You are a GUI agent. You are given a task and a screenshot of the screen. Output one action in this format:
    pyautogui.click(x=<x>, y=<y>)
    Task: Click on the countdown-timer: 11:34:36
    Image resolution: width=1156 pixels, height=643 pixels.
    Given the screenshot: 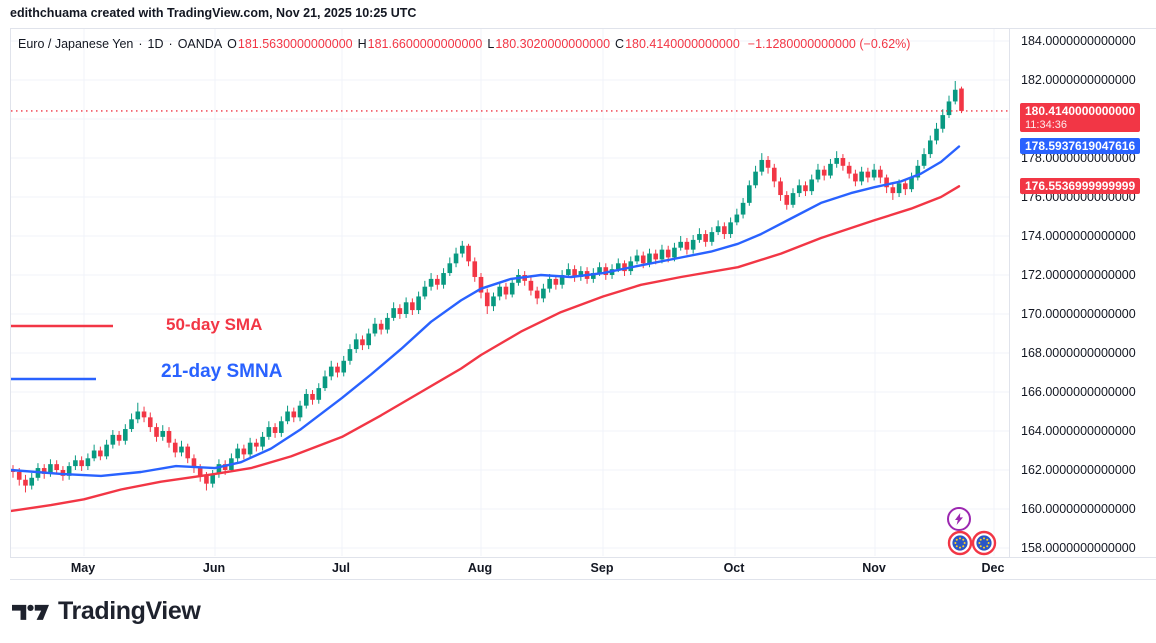 What is the action you would take?
    pyautogui.click(x=1046, y=124)
    